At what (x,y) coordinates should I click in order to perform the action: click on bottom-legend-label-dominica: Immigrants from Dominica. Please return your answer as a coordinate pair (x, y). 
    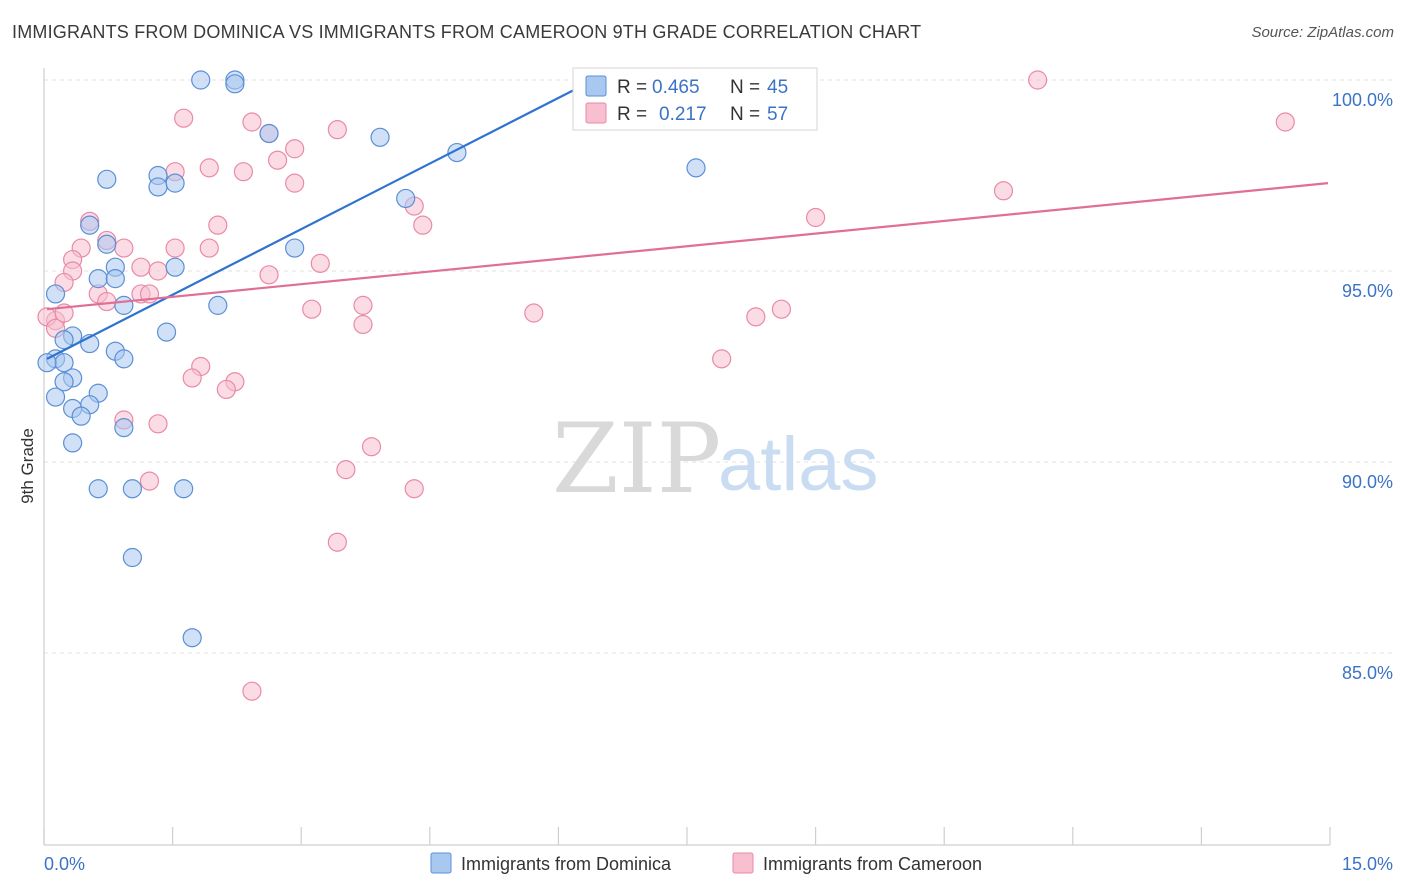
    Looking at the image, I should click on (566, 864).